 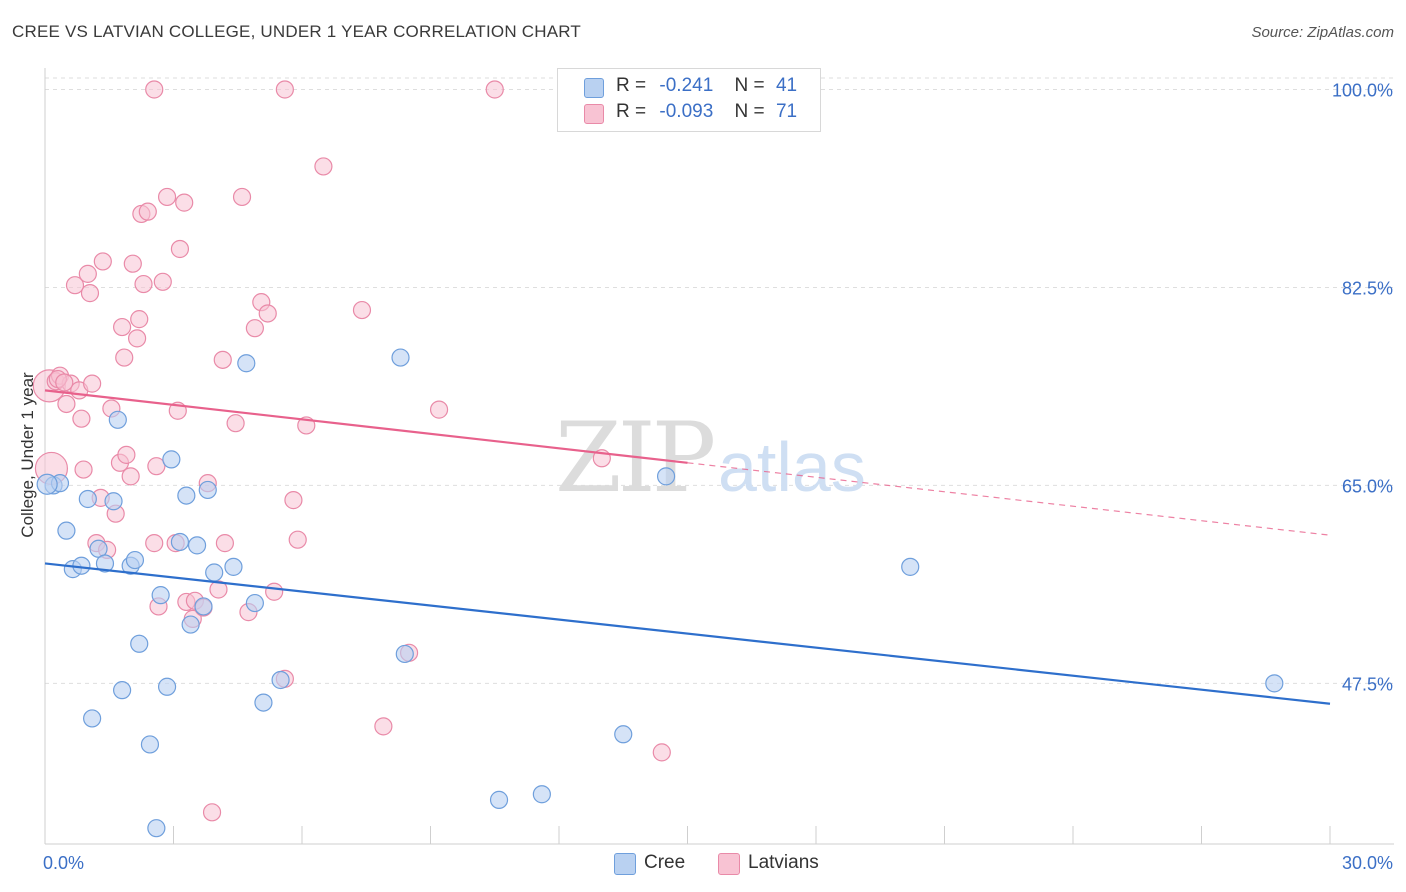 What do you see at coordinates (686, 85) in the screenshot?
I see `cree-r-value: -0.241` at bounding box center [686, 85].